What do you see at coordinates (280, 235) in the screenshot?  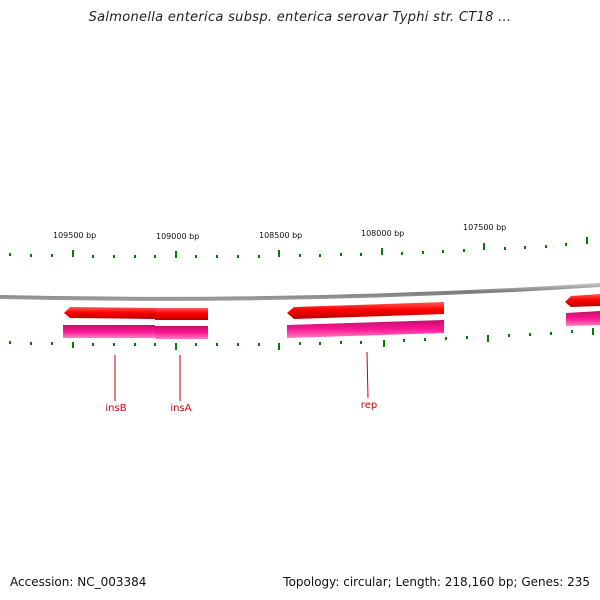 I see `ruler-label: 108500 bp` at bounding box center [280, 235].